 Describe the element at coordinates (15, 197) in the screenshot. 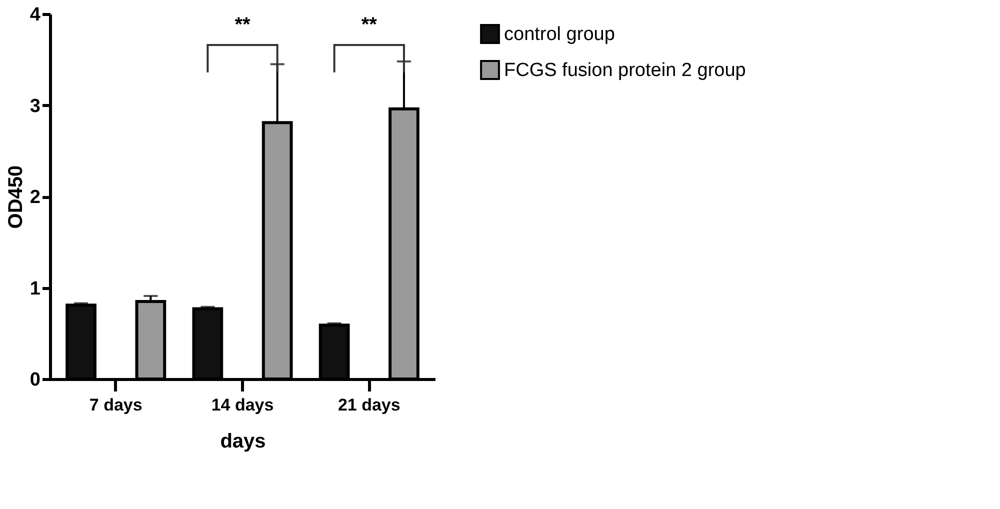

I see `y-axis-title: OD450` at that location.